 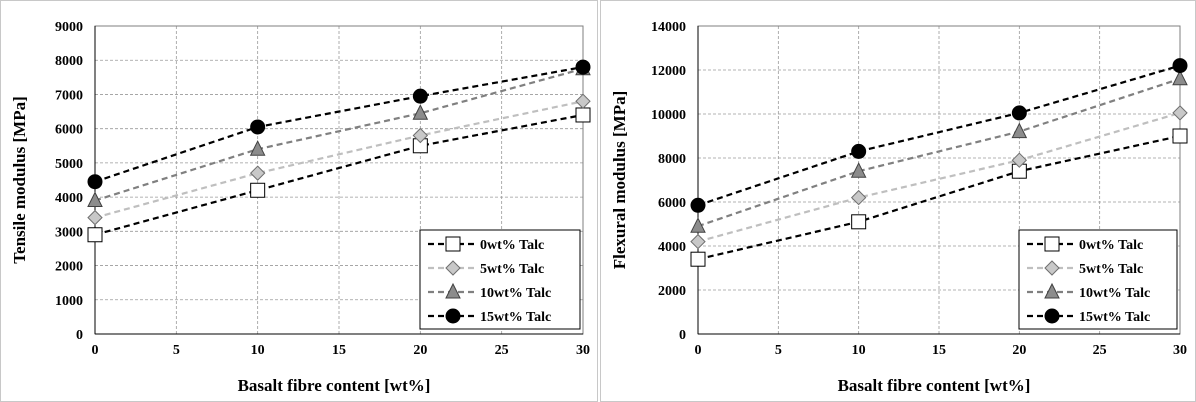 I want to click on y-tick-label: 12000, so click(x=668, y=71).